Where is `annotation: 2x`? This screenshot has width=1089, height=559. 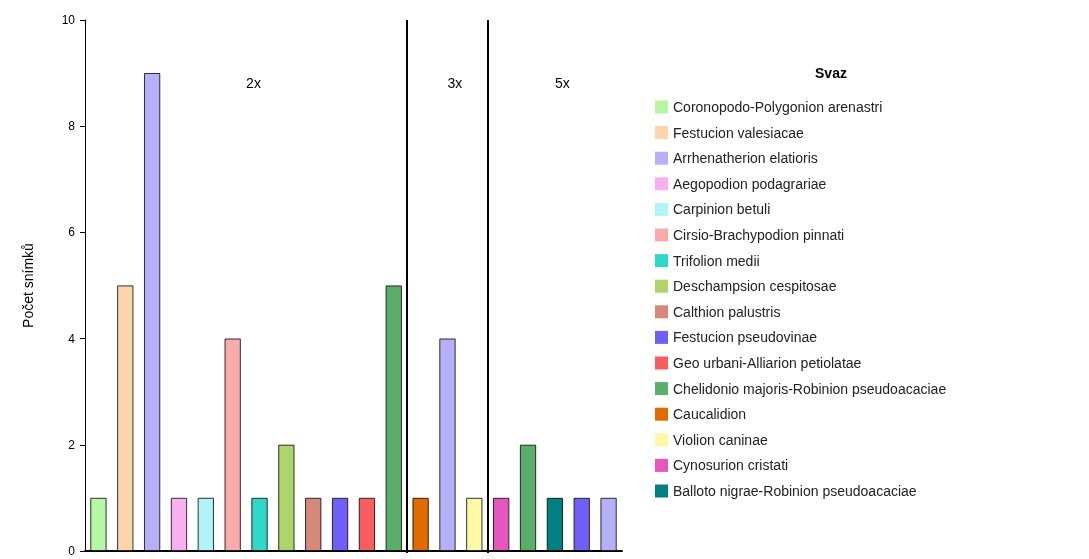 annotation: 2x is located at coordinates (253, 83).